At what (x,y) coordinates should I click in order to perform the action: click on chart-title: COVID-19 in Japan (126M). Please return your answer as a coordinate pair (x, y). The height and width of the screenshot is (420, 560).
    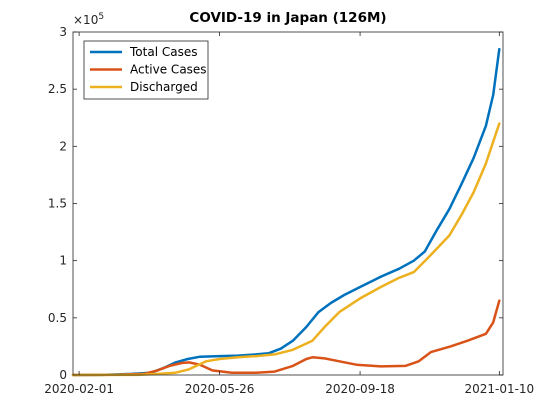
    Looking at the image, I should click on (287, 18).